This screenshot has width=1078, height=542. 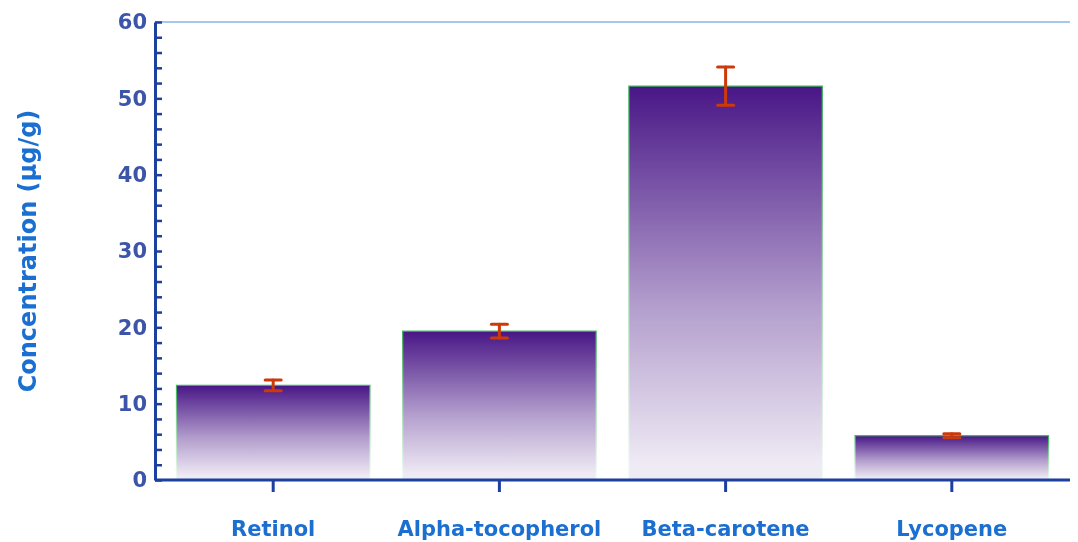 I want to click on y-tick-label: 50, so click(x=132, y=98).